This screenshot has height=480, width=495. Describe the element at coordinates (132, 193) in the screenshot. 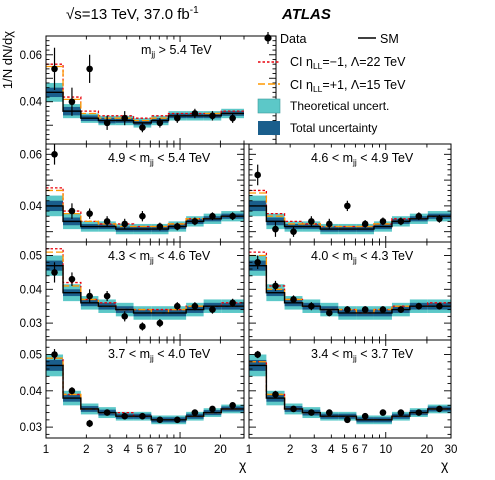

I see `panel-2: 0.04 0.06 4.9 < mjj < 5.4 TeV` at that location.